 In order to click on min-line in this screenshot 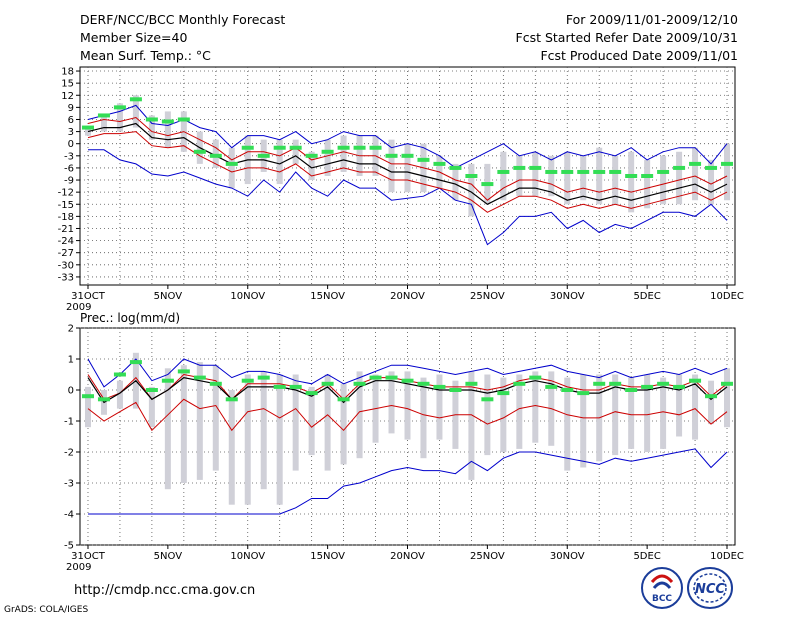, I will do `click(407, 136)`.